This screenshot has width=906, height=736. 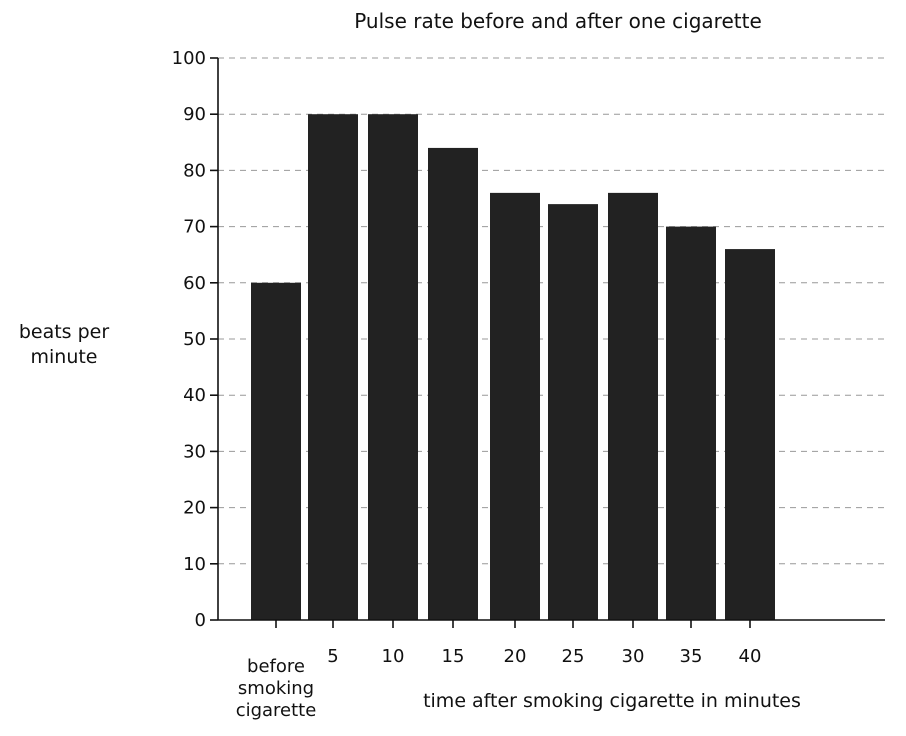 I want to click on y-tick-label: 20, so click(x=194, y=508).